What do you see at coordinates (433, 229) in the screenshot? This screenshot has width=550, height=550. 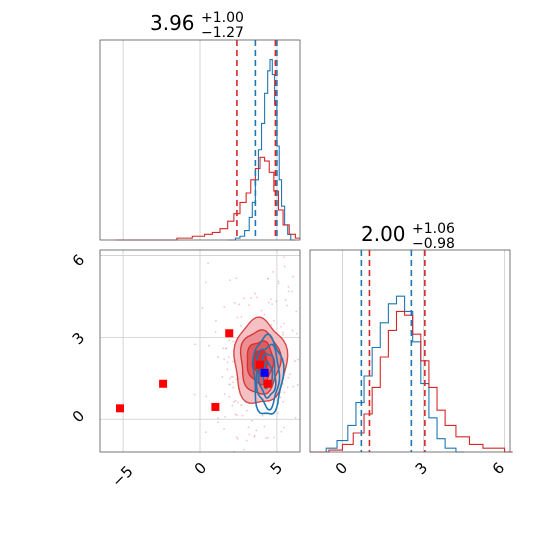 I see `marginal-y-title-plus: +1.06` at bounding box center [433, 229].